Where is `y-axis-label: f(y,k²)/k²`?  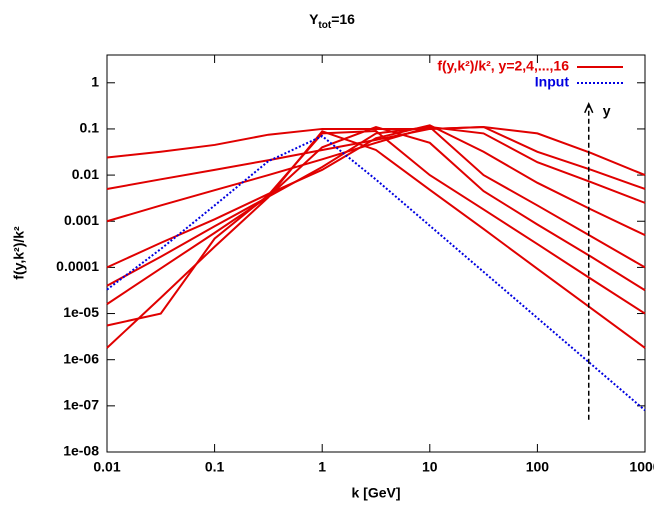 y-axis-label: f(y,k²)/k² is located at coordinates (19, 253).